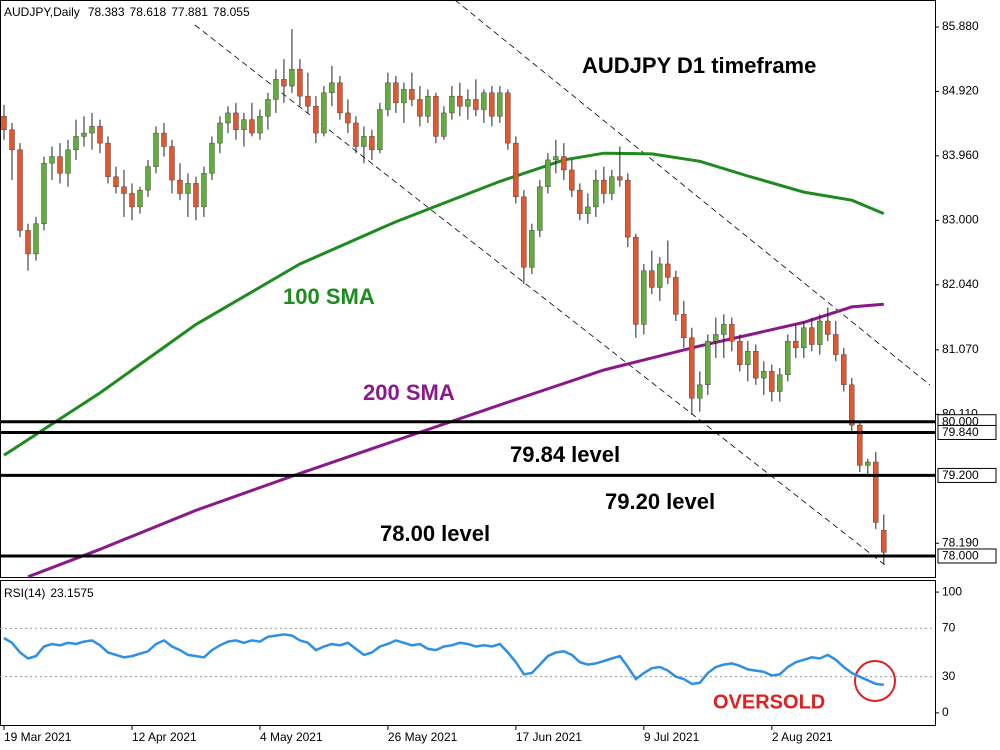 Image resolution: width=1000 pixels, height=750 pixels. What do you see at coordinates (148, 12) in the screenshot?
I see `high: 78.618` at bounding box center [148, 12].